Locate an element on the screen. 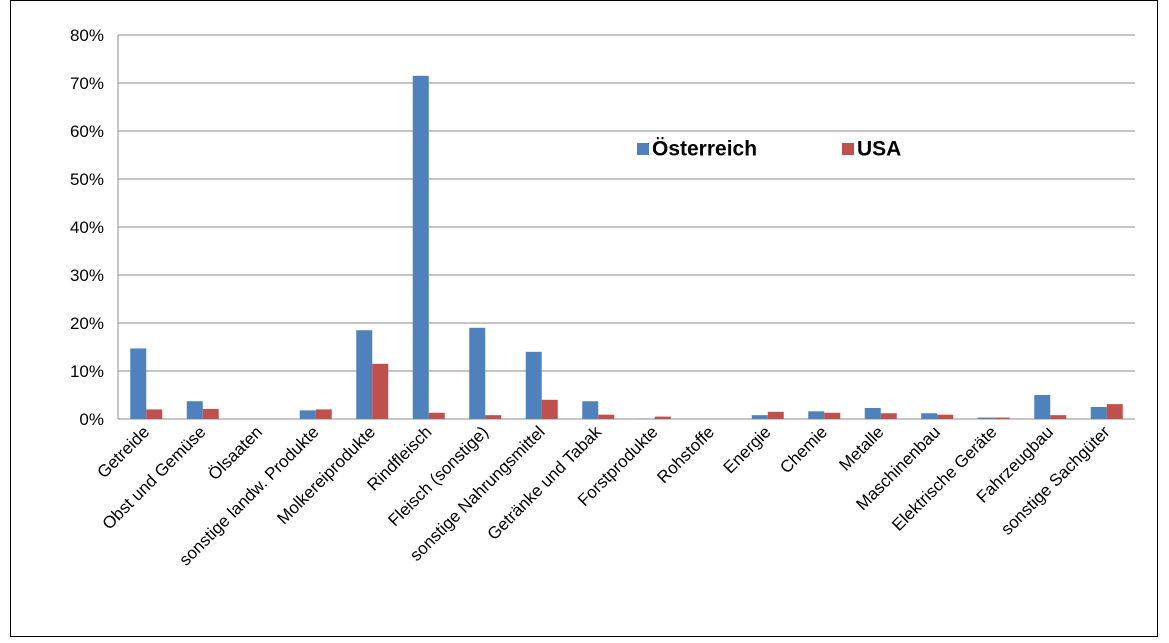  y-tick-label: 50% is located at coordinates (87, 179).